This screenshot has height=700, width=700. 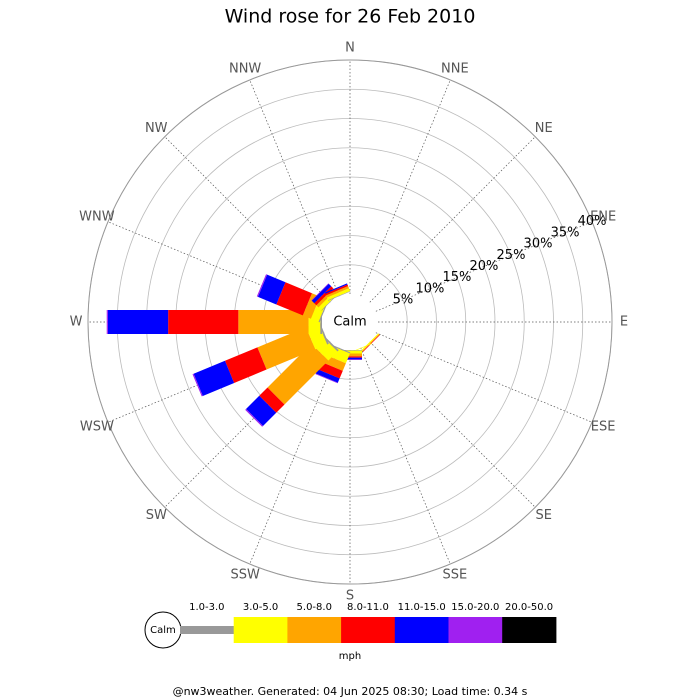 What do you see at coordinates (245, 68) in the screenshot?
I see `direction-label: NNW` at bounding box center [245, 68].